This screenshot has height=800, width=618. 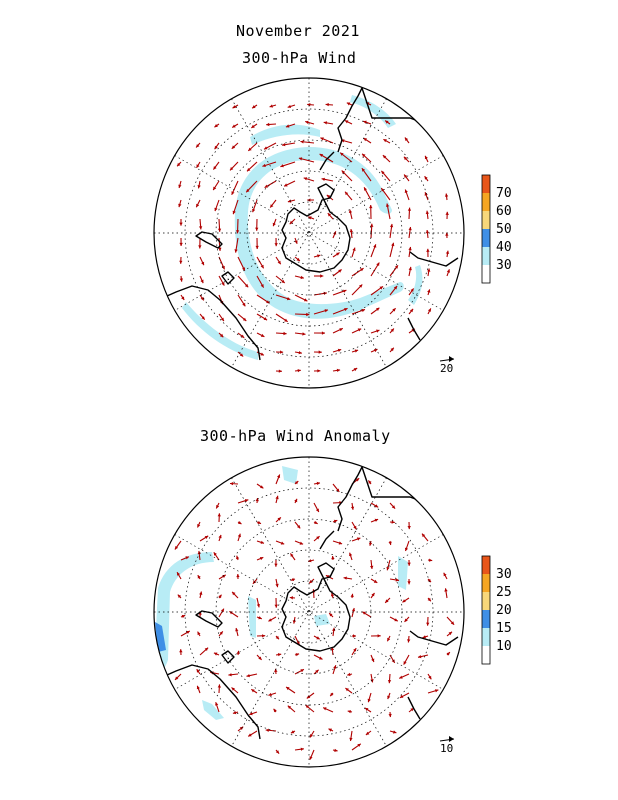 I want to click on new-zealand-coast-anomaly, so click(x=209, y=619).